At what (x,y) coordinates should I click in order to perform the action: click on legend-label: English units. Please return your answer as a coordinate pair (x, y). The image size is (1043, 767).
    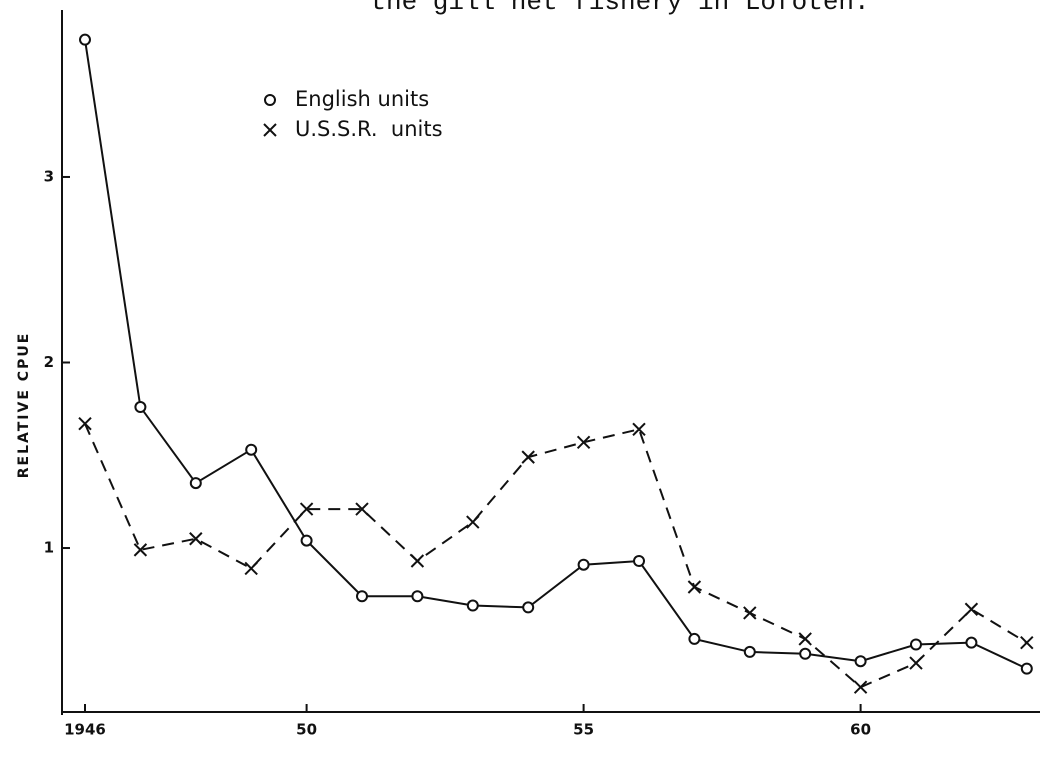
    Looking at the image, I should click on (362, 99).